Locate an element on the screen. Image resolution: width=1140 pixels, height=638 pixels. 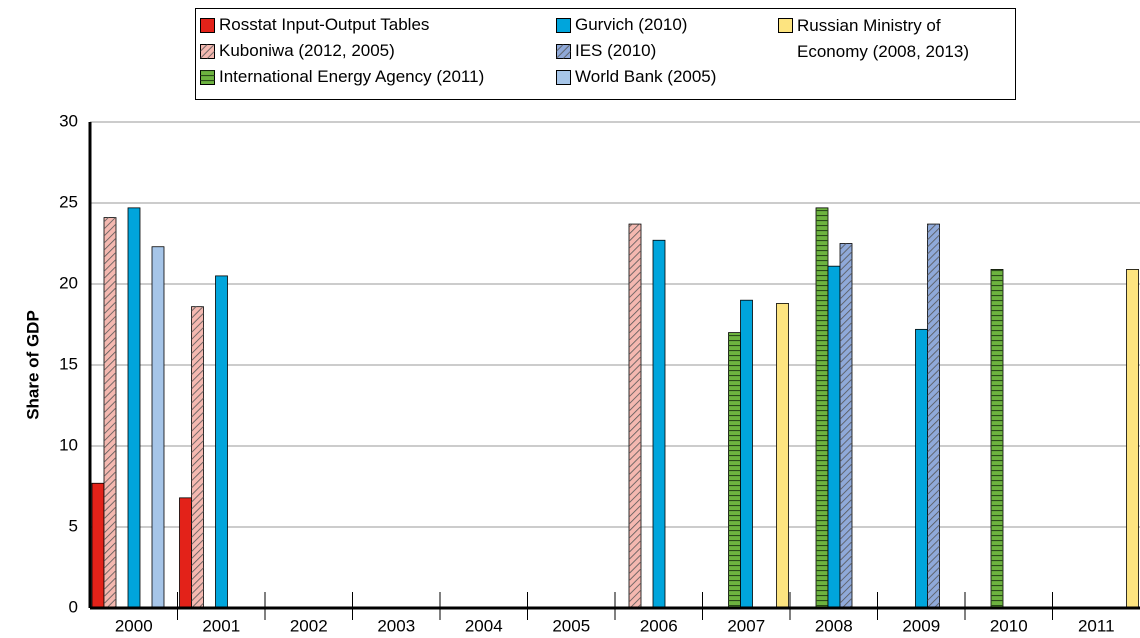
legend-entry: Russian Ministry of Economy (2008, 2013) is located at coordinates (896, 52).